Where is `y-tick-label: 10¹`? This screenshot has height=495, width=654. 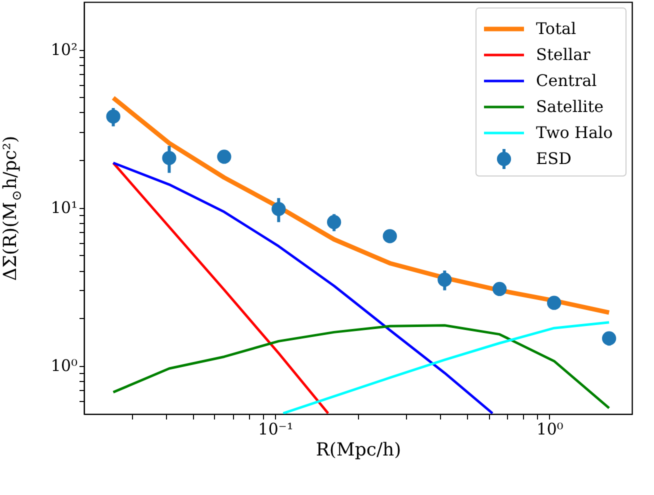
y-tick-label: 10¹ is located at coordinates (64, 208).